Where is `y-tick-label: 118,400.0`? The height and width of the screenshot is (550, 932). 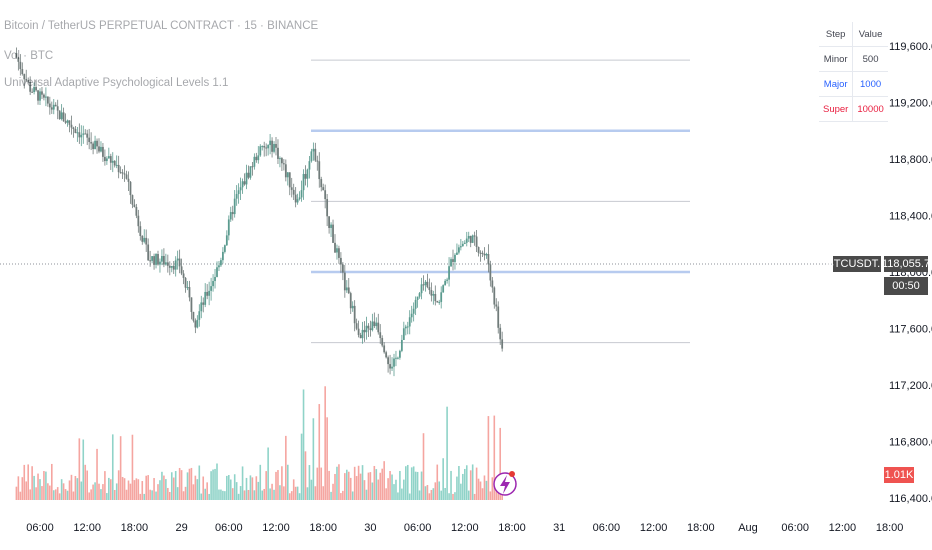
y-tick-label: 118,400.0 is located at coordinates (910, 217).